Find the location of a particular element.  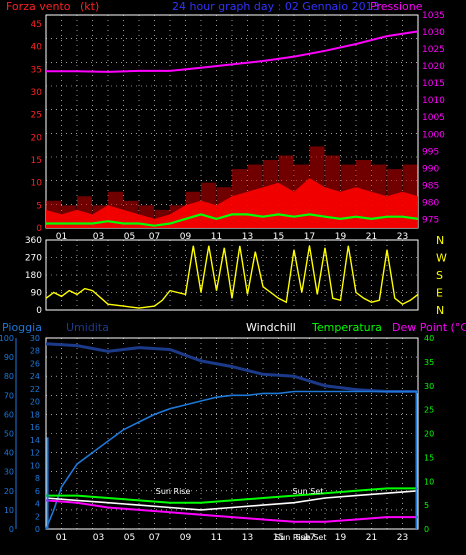

panel1-left-ticks: 0 5 10 15 20 25 30 35 40 45 is located at coordinates (37, 127).